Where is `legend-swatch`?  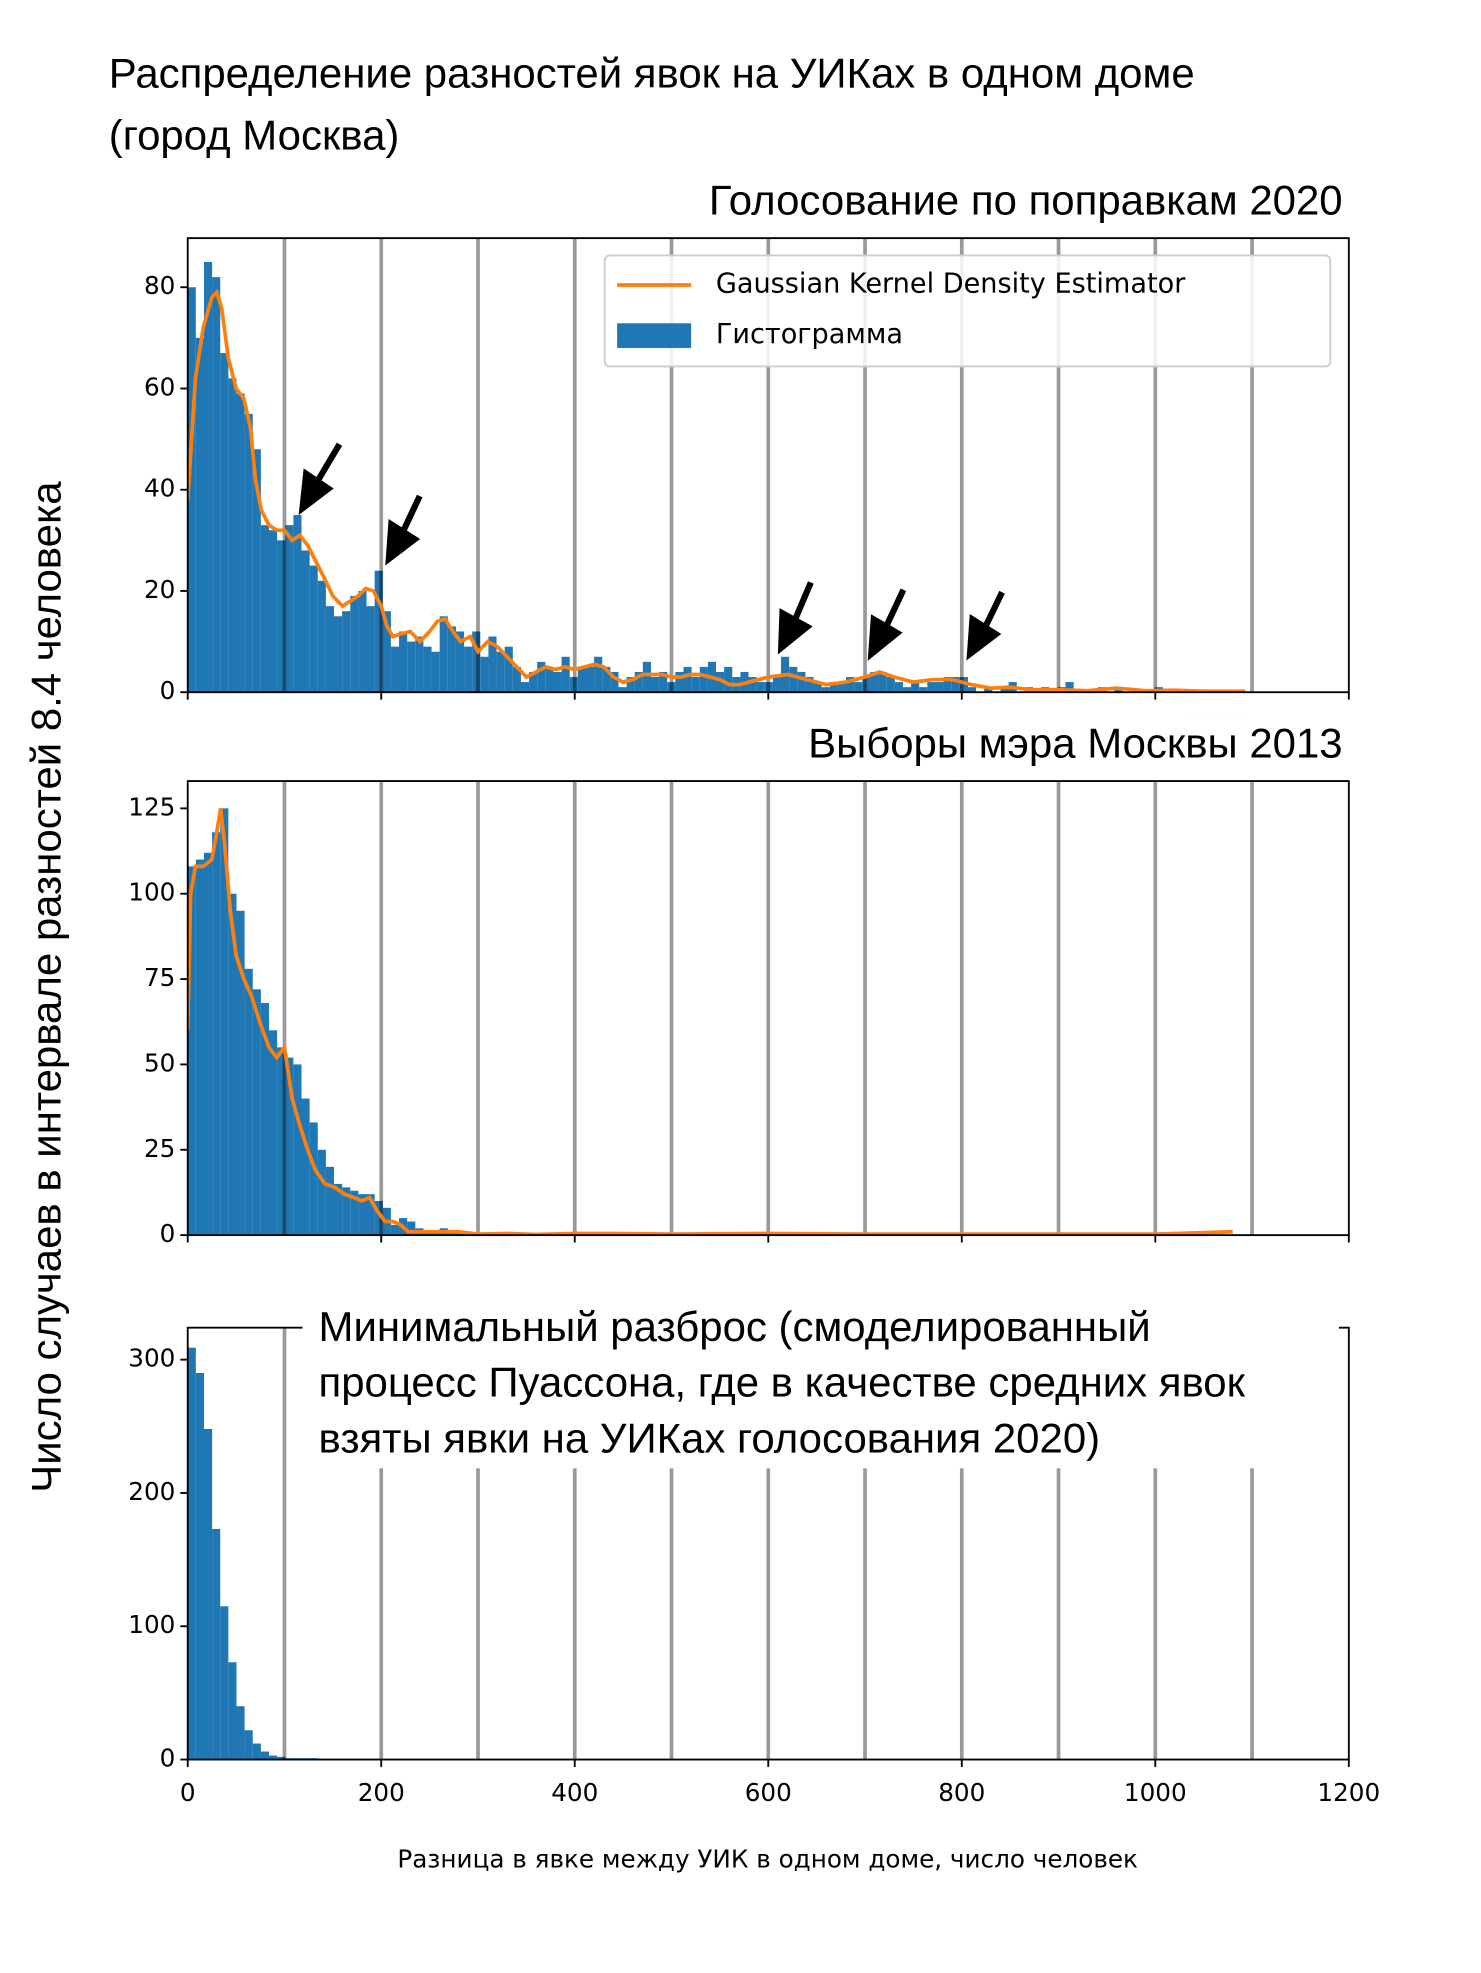 legend-swatch is located at coordinates (654, 335).